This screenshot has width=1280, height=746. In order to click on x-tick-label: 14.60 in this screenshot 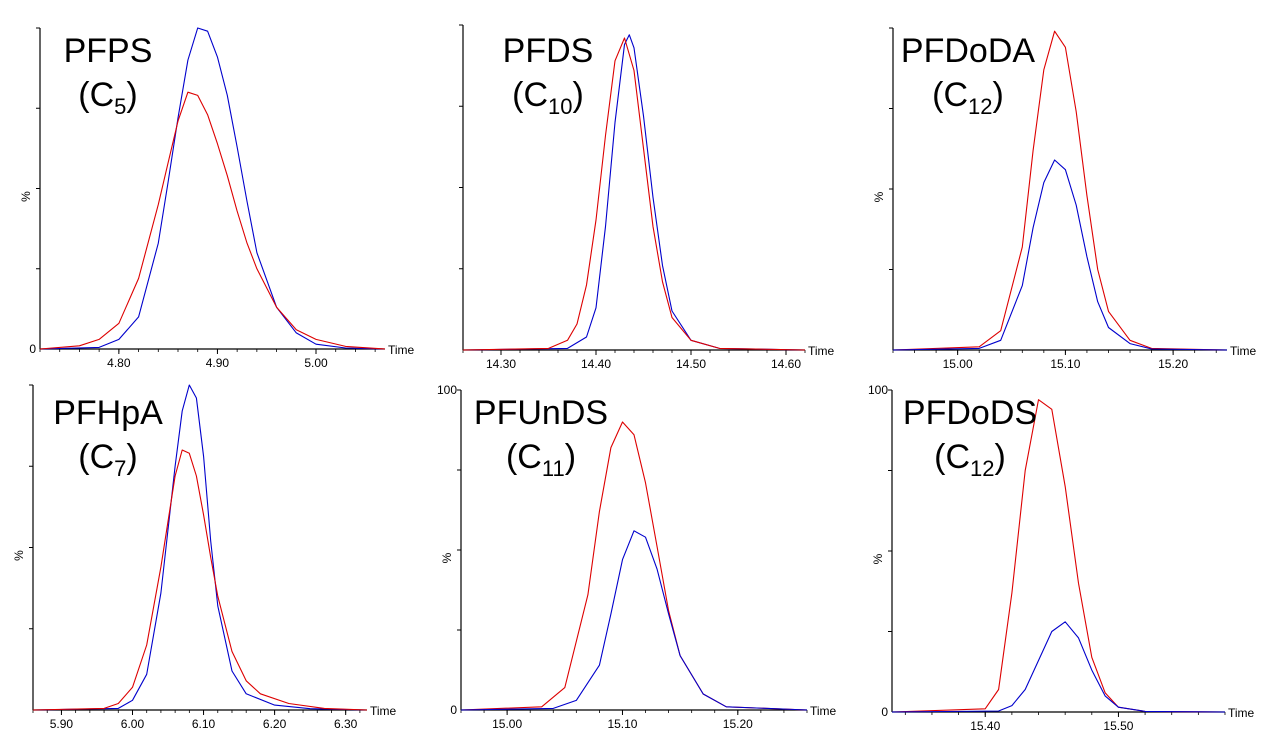, I will do `click(786, 364)`.